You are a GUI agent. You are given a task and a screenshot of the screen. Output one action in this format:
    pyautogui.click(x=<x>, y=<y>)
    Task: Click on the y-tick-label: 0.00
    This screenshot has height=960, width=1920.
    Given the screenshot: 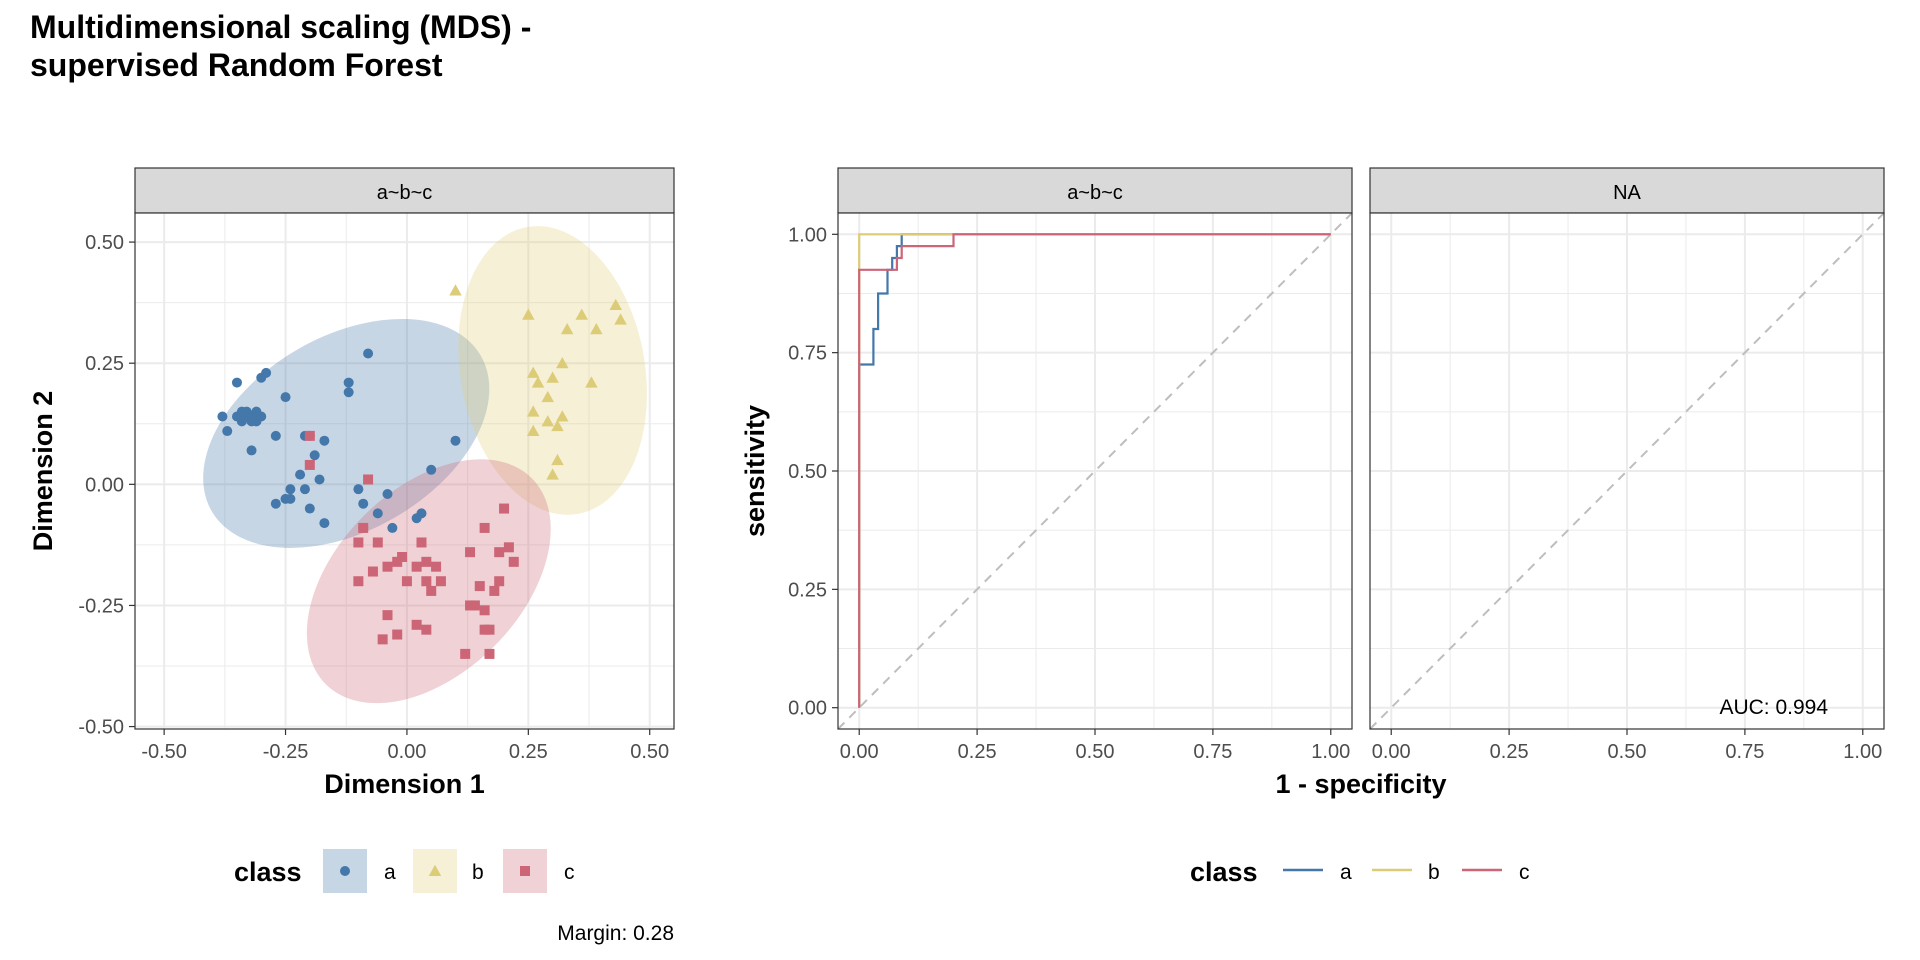 What is the action you would take?
    pyautogui.click(x=807, y=709)
    